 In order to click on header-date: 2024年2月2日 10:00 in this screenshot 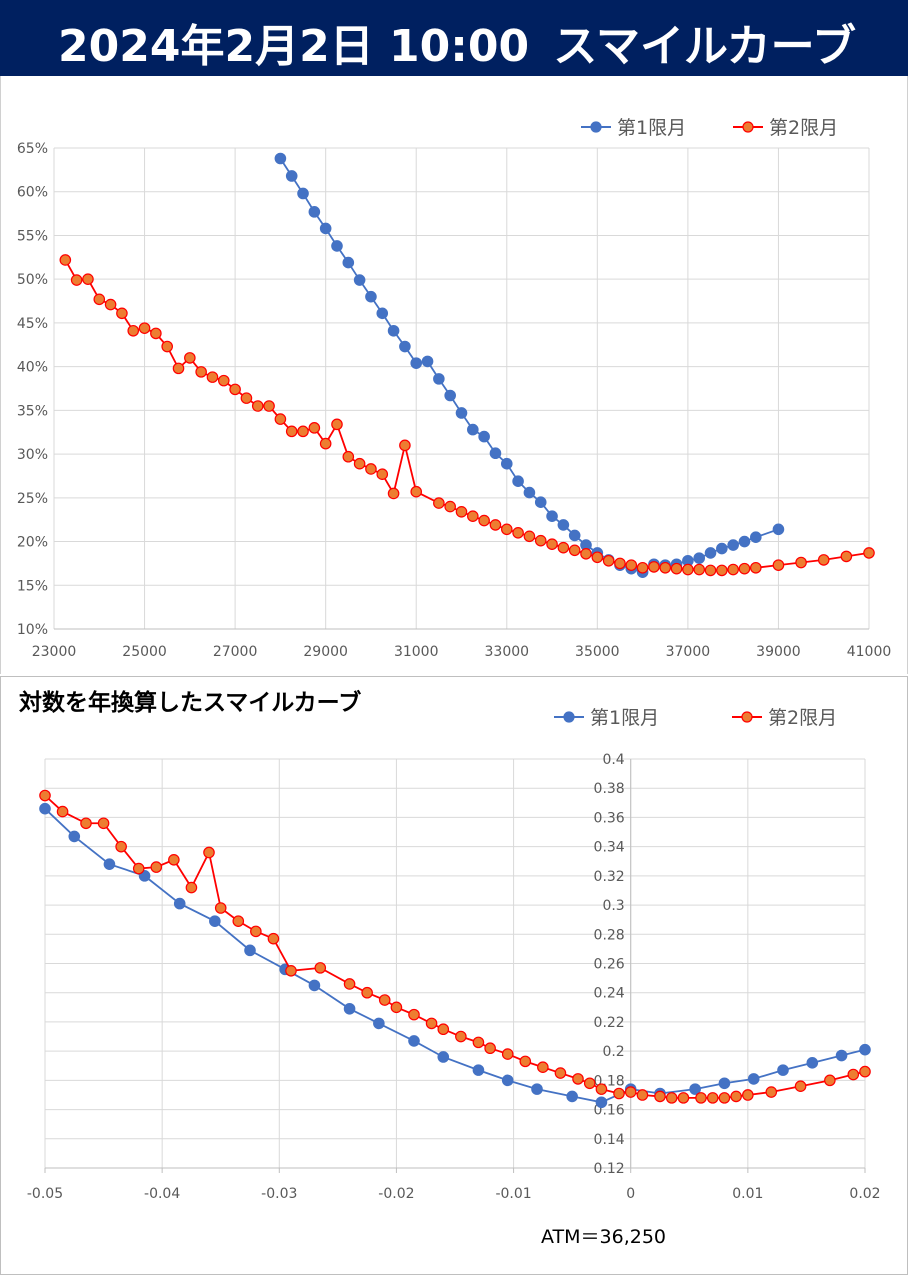, I will do `click(294, 46)`.